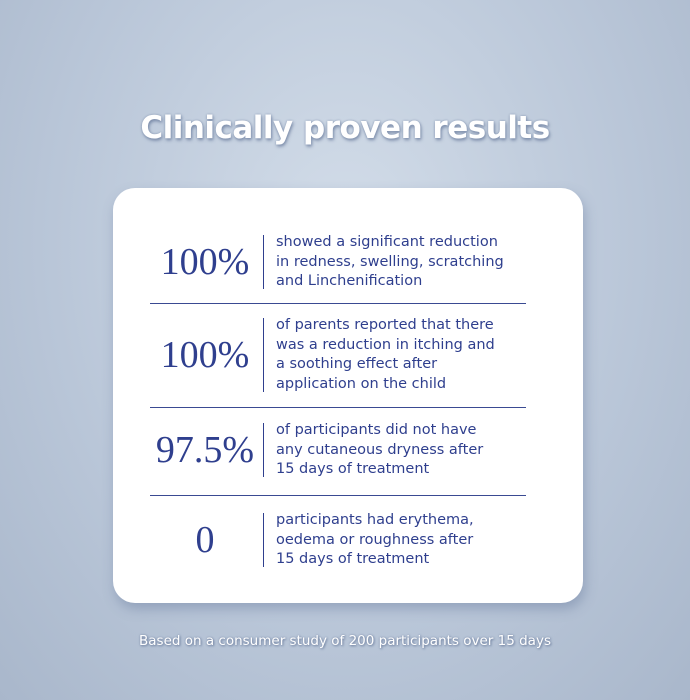 The image size is (690, 700). I want to click on stat-value: 97.5%, so click(205, 450).